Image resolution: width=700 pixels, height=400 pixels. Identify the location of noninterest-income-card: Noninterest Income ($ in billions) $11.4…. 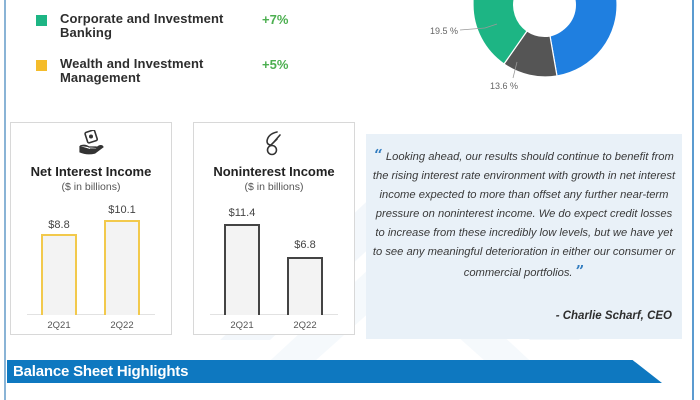
(274, 228).